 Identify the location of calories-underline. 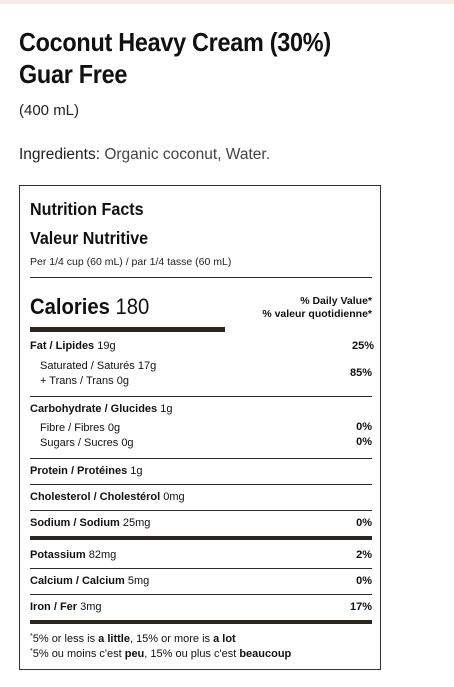
(127, 329).